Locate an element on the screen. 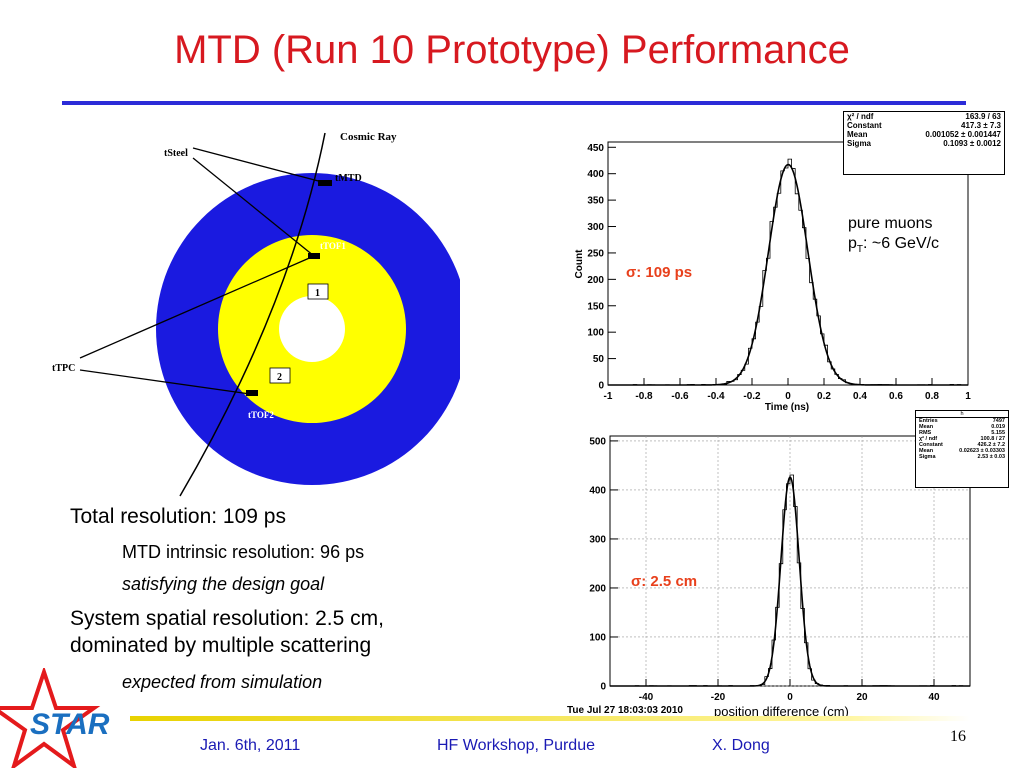 The image size is (1024, 768). stats-value: 0.1093 ± 0.0012 is located at coordinates (972, 143).